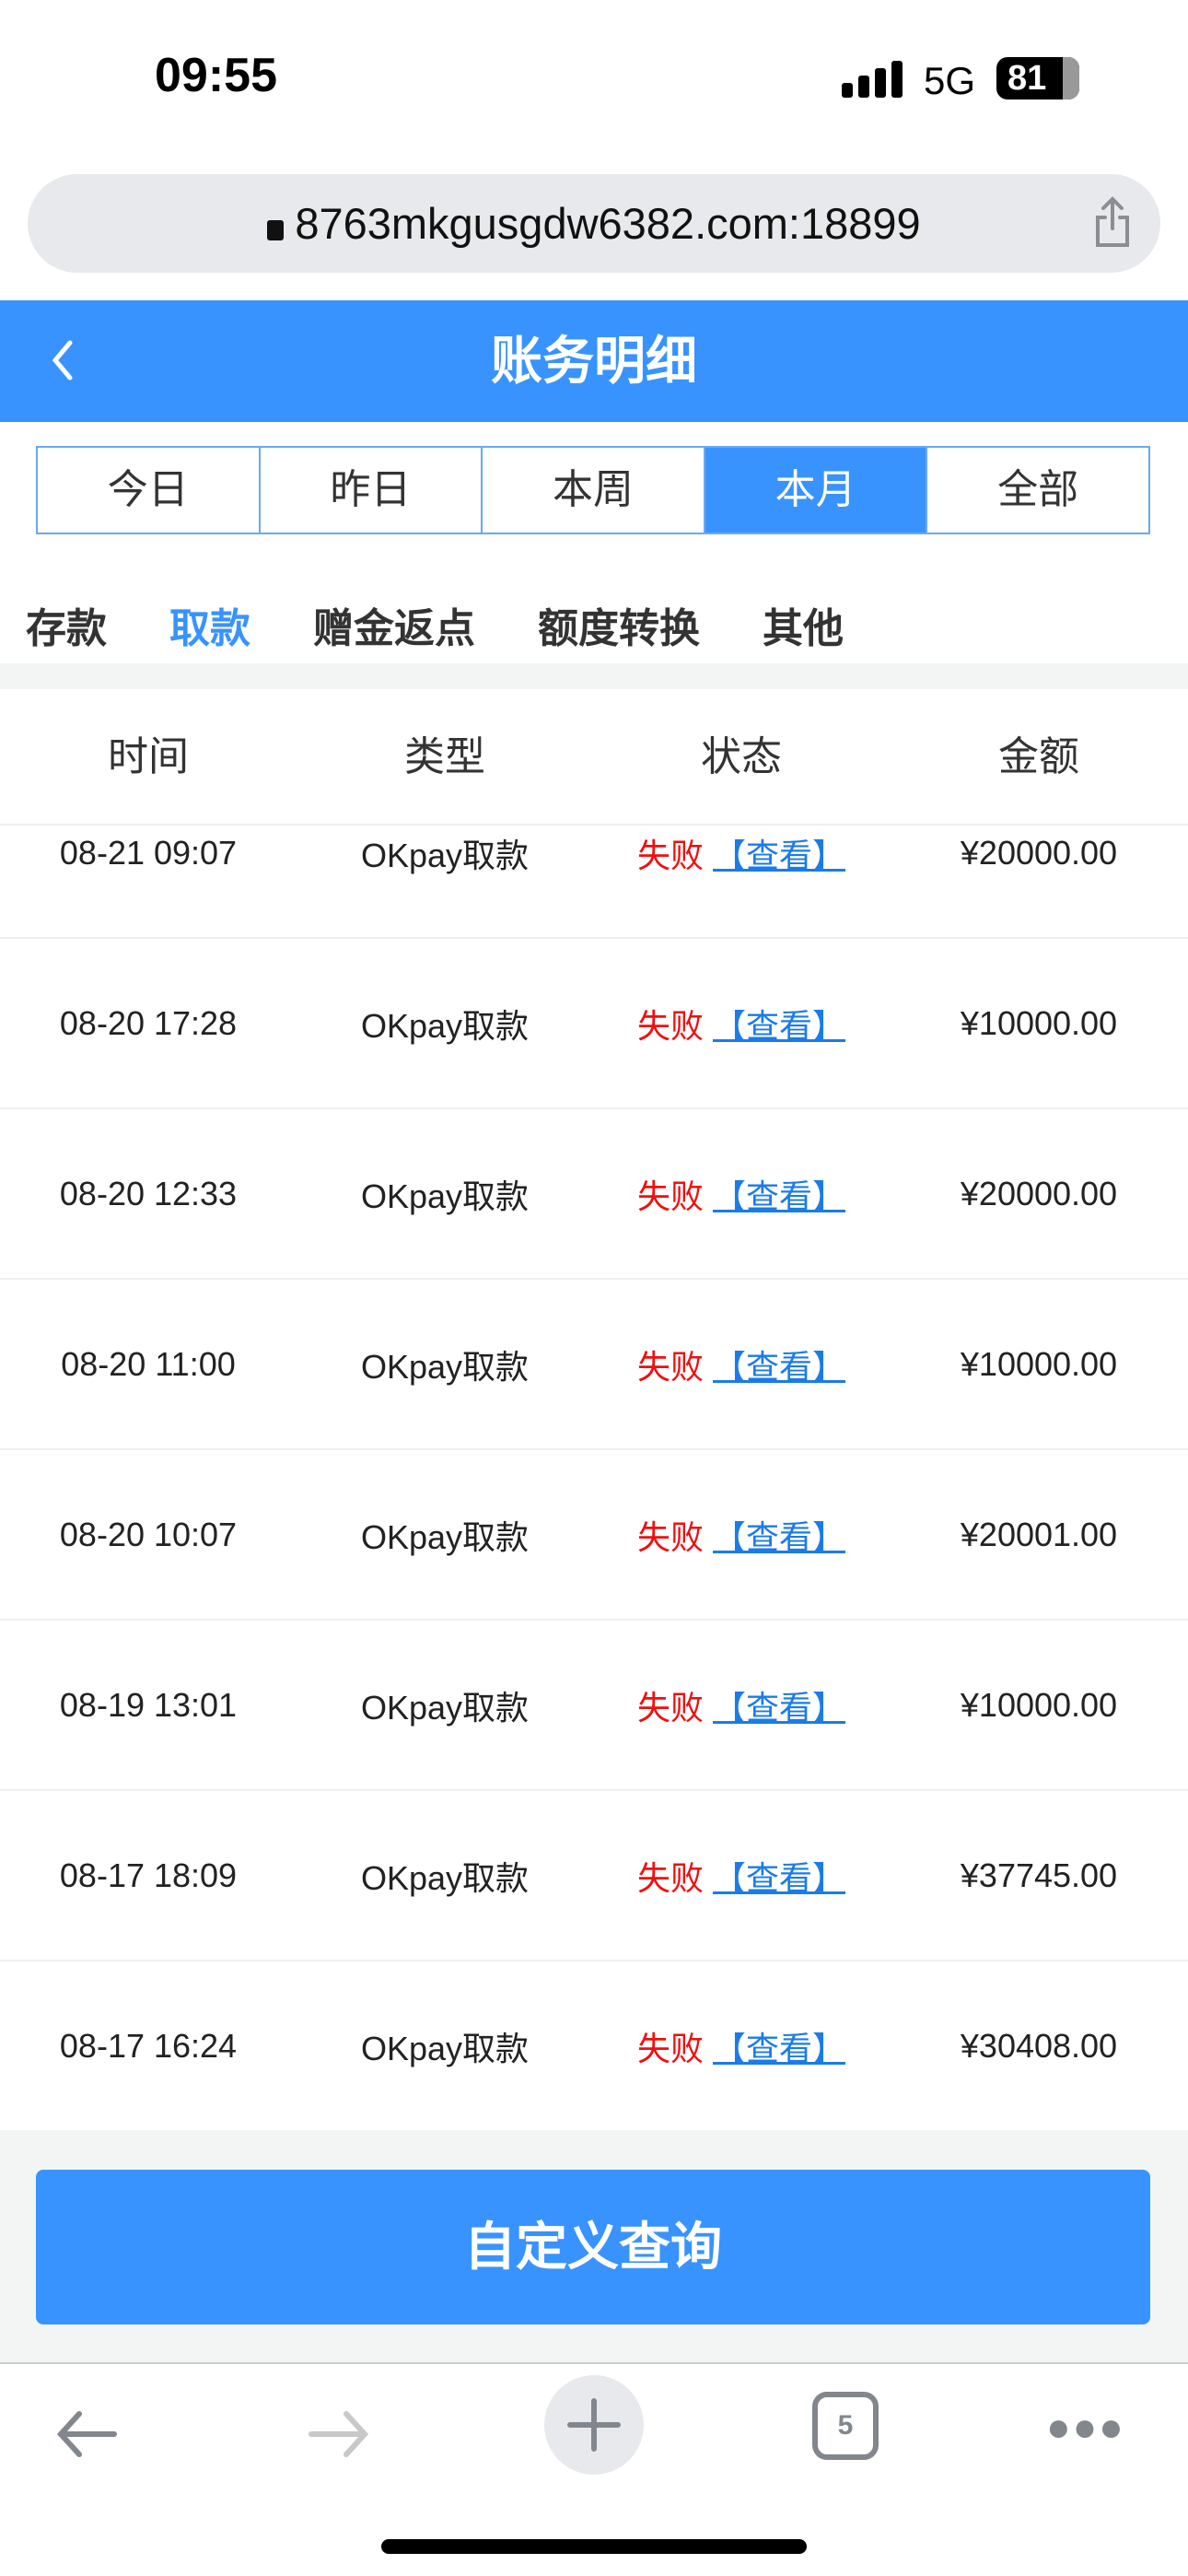 This screenshot has width=1188, height=2576. What do you see at coordinates (816, 491) in the screenshot?
I see `tab-this-month: 本月` at bounding box center [816, 491].